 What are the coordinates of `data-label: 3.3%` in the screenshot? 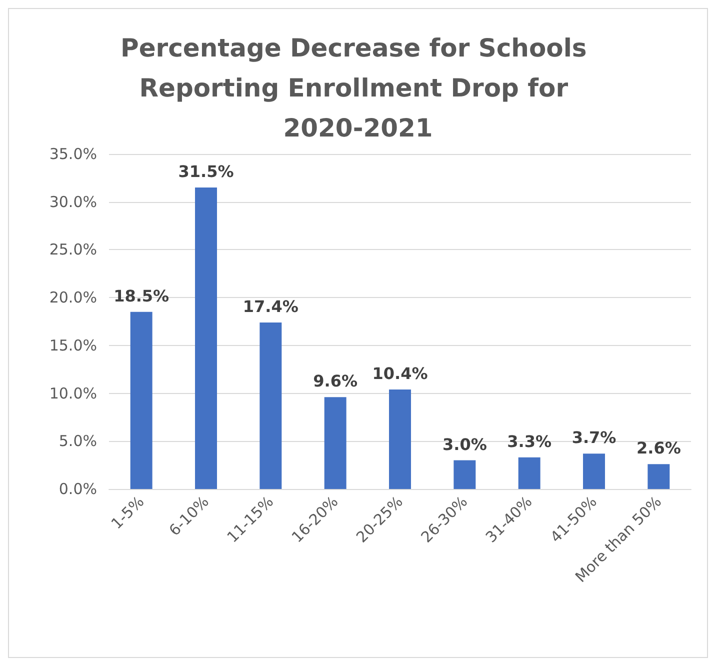 It's located at (529, 441).